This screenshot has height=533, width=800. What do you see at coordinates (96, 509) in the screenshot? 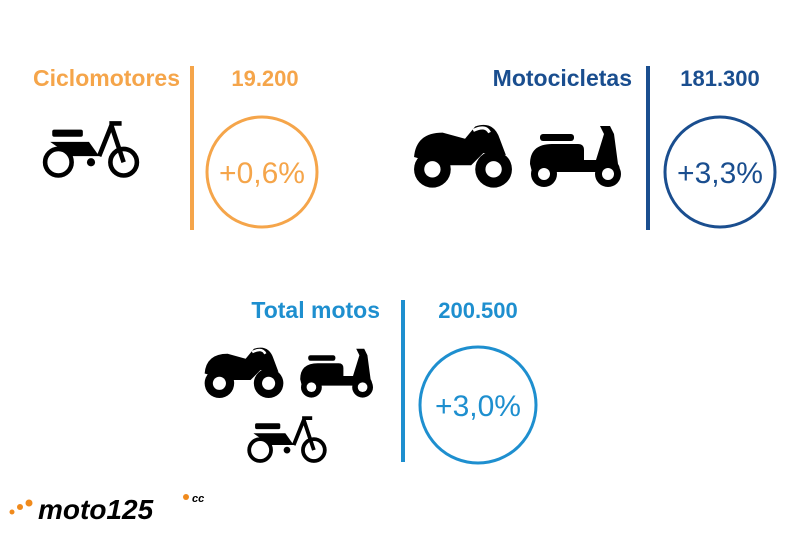
I see `logo-name: moto125` at bounding box center [96, 509].